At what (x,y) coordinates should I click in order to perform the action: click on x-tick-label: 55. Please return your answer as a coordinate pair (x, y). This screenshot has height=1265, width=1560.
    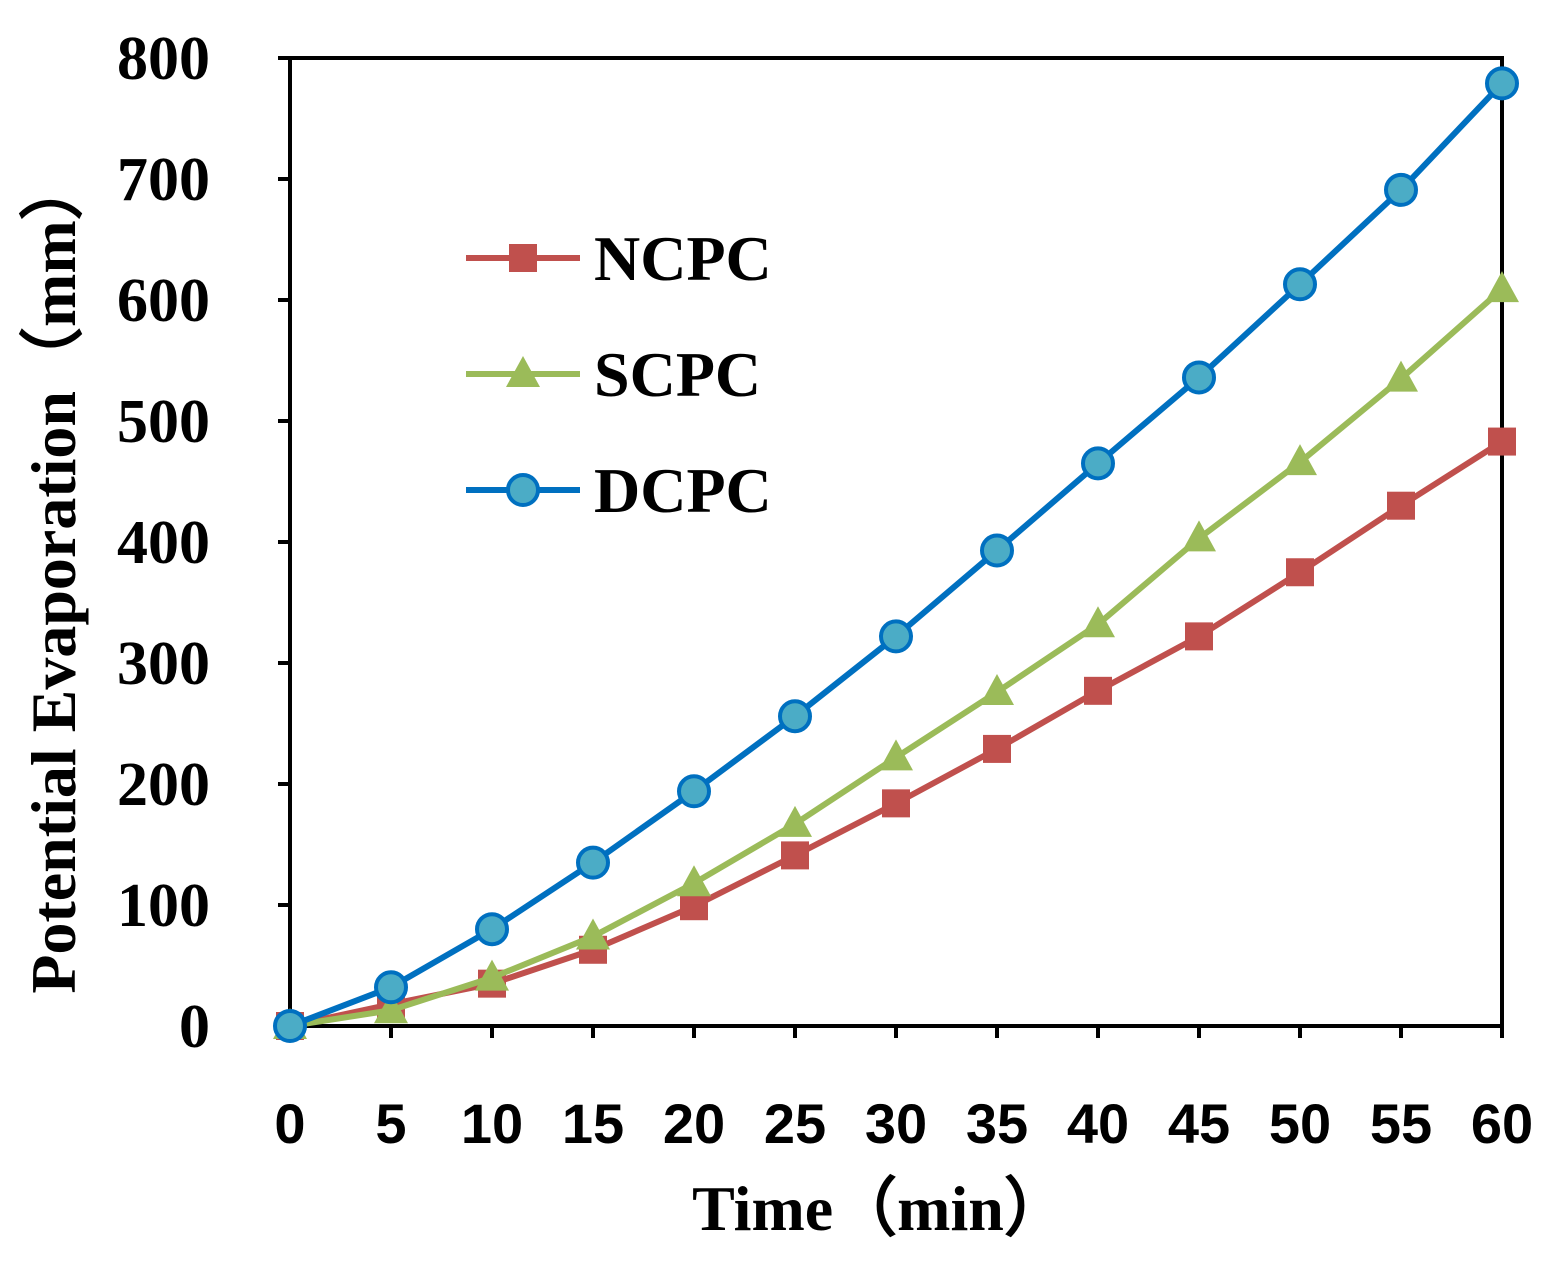
    Looking at the image, I should click on (1401, 1123).